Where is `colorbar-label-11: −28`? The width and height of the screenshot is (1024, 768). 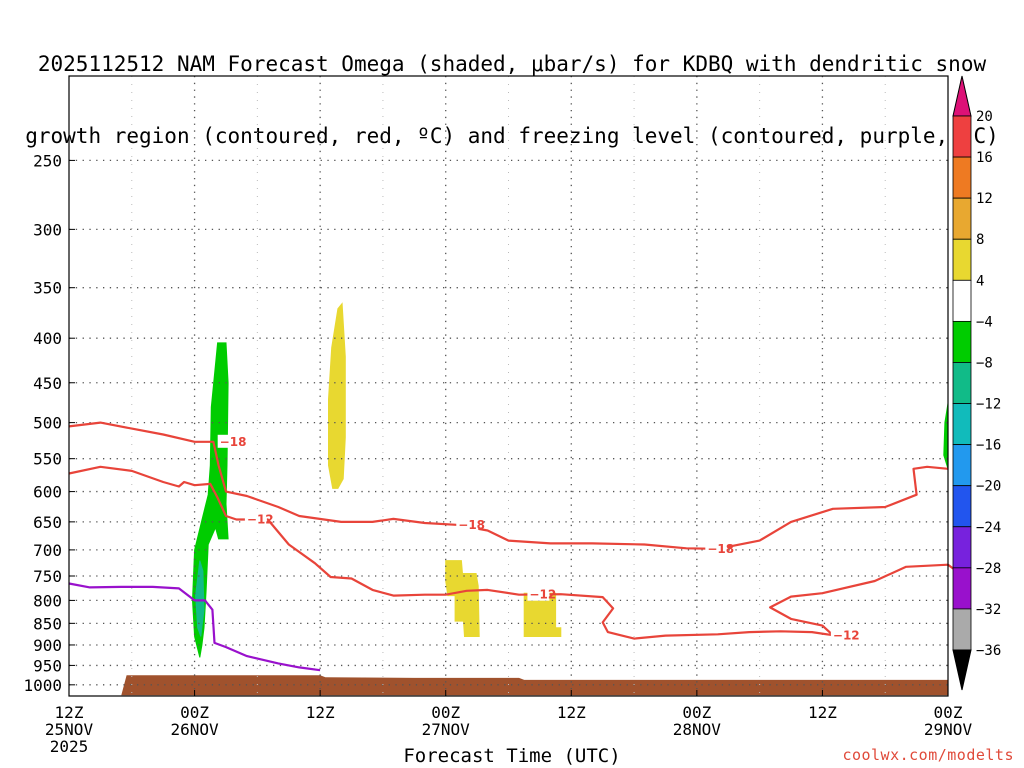
colorbar-label-11: −28 is located at coordinates (988, 569).